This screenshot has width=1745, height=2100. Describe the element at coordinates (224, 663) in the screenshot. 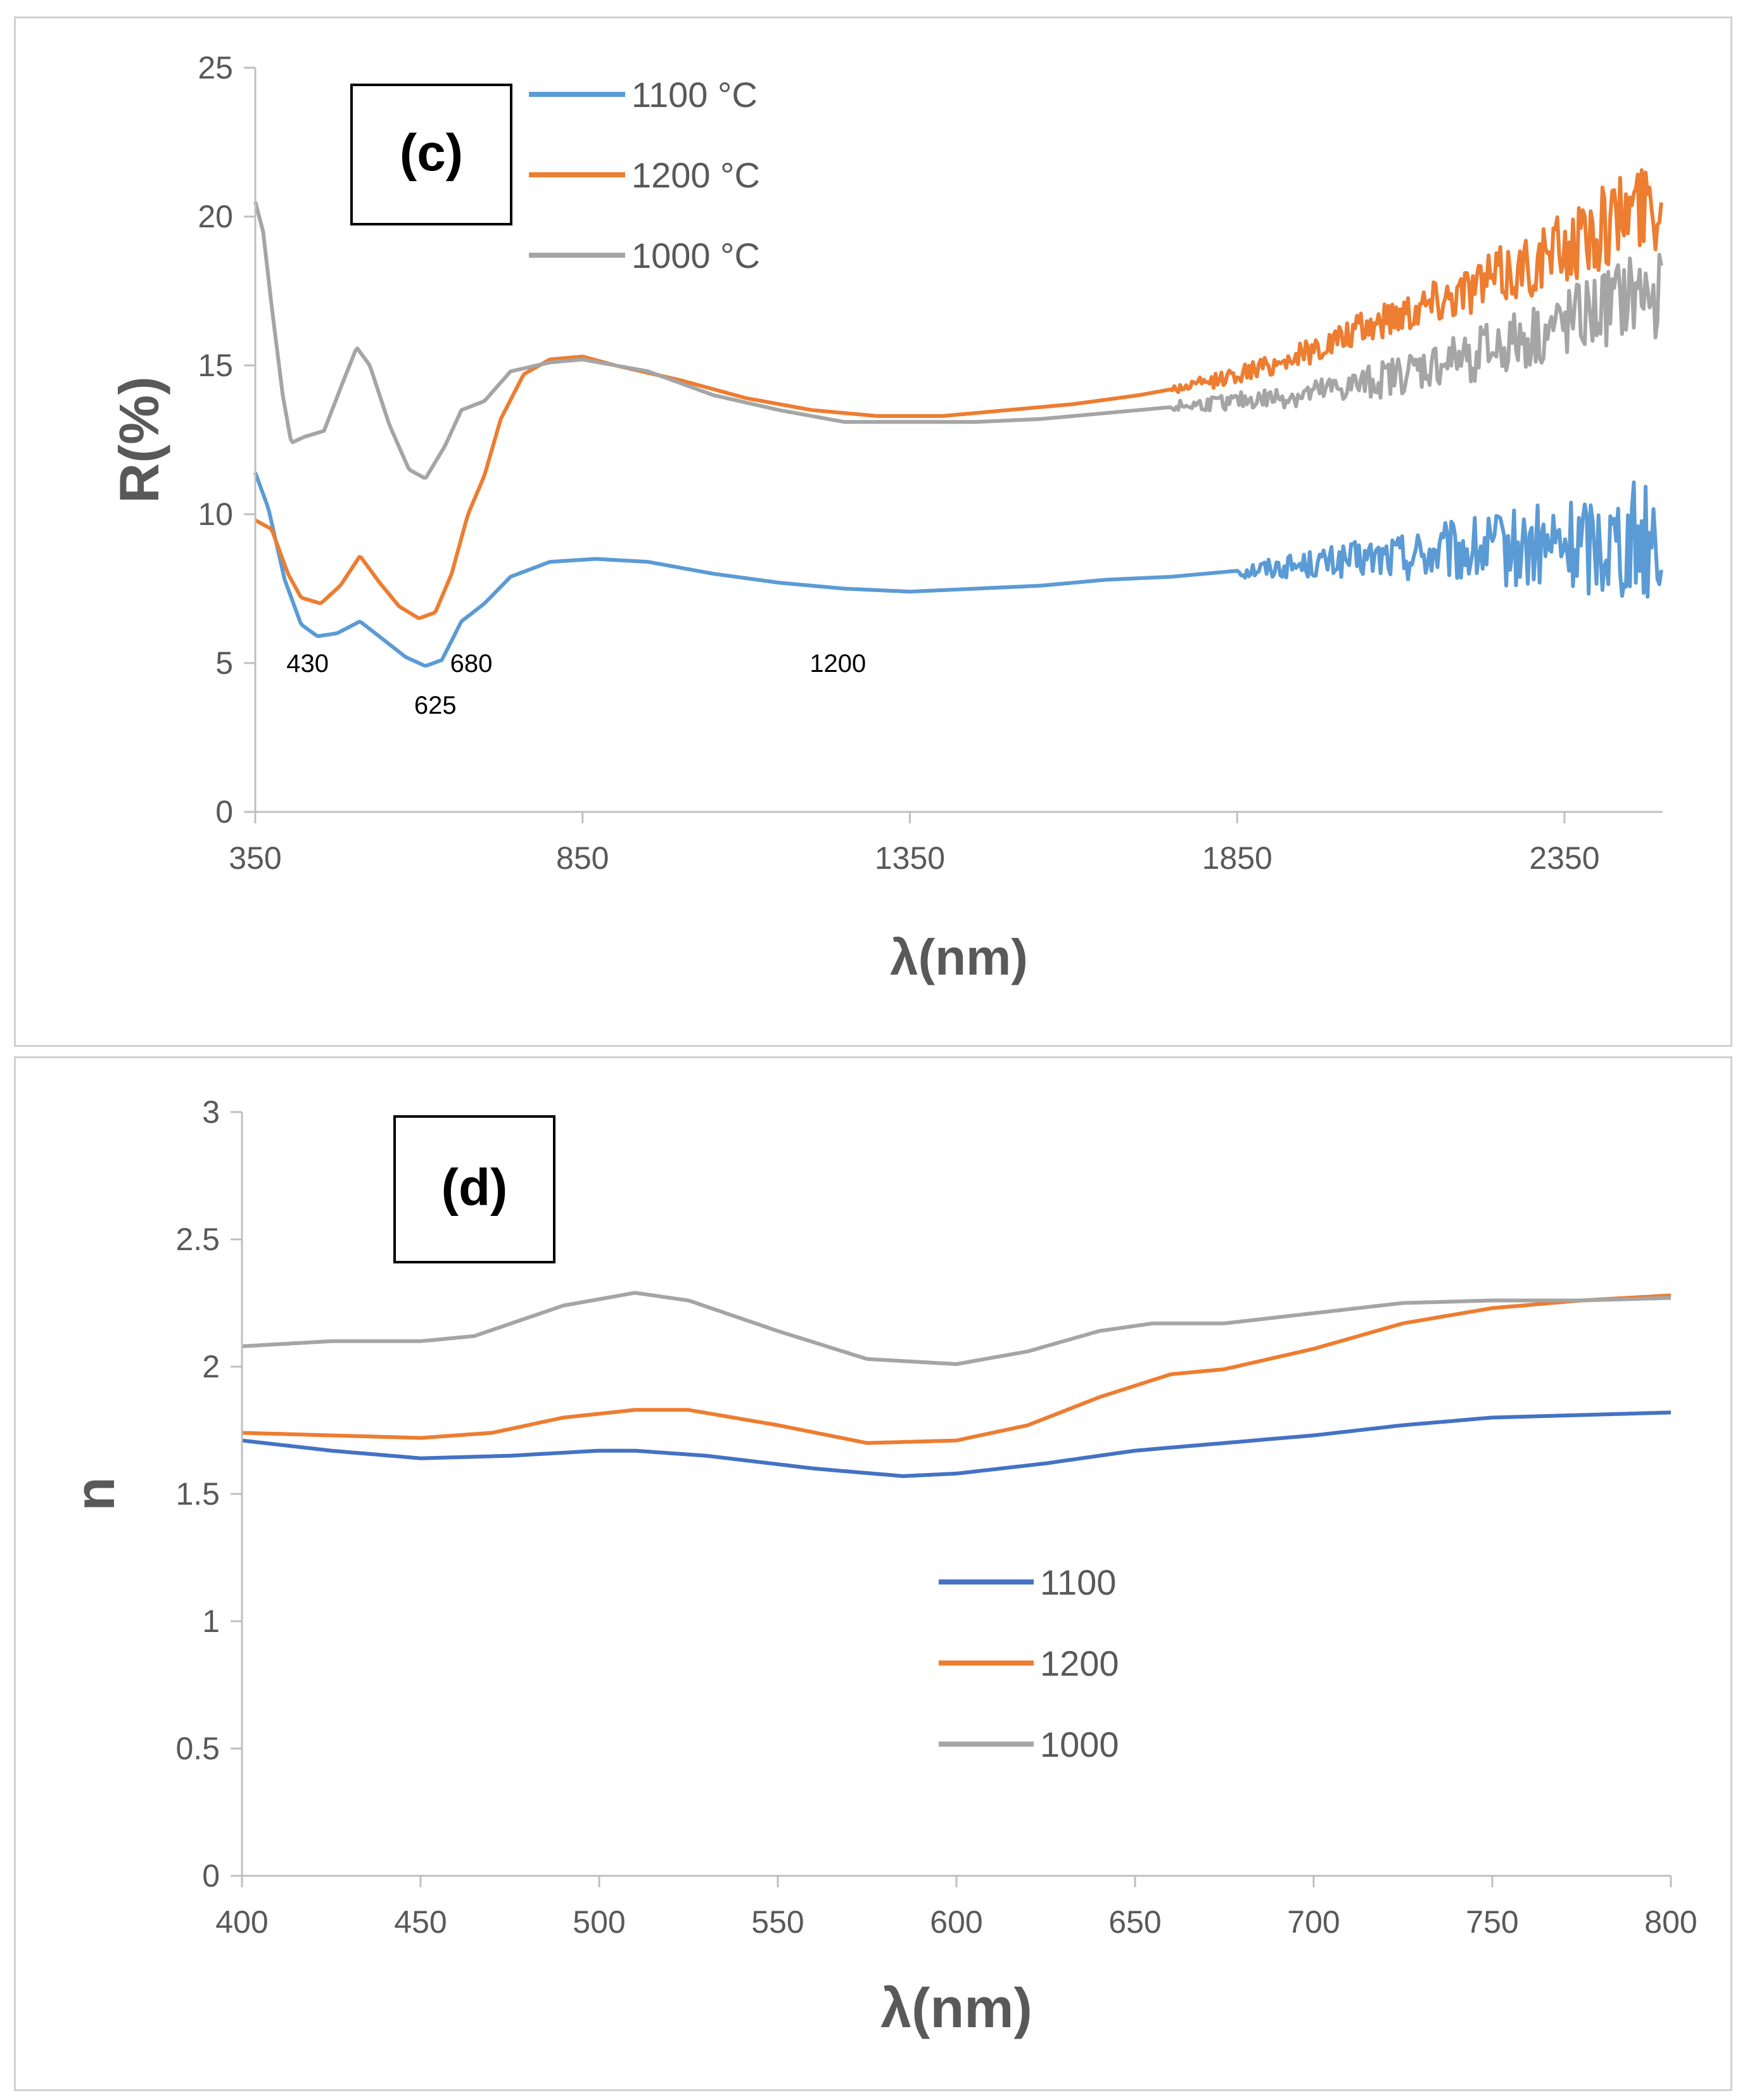

I see `y-tick-label: 5` at that location.